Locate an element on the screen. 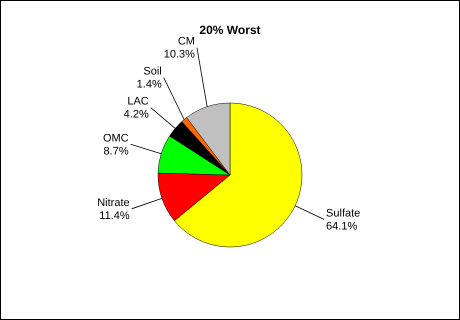 Image resolution: width=460 pixels, height=320 pixels. data-label: 64.1% is located at coordinates (342, 226).